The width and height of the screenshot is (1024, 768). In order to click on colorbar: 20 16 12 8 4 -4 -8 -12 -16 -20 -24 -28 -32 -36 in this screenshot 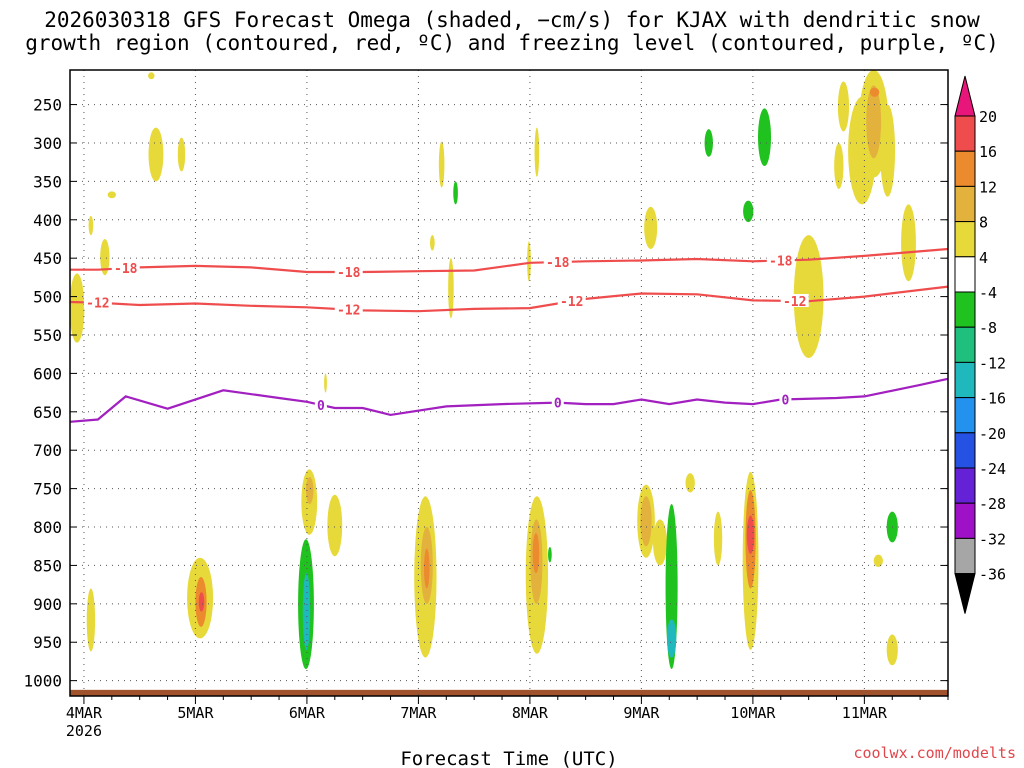, I will do `click(980, 344)`.